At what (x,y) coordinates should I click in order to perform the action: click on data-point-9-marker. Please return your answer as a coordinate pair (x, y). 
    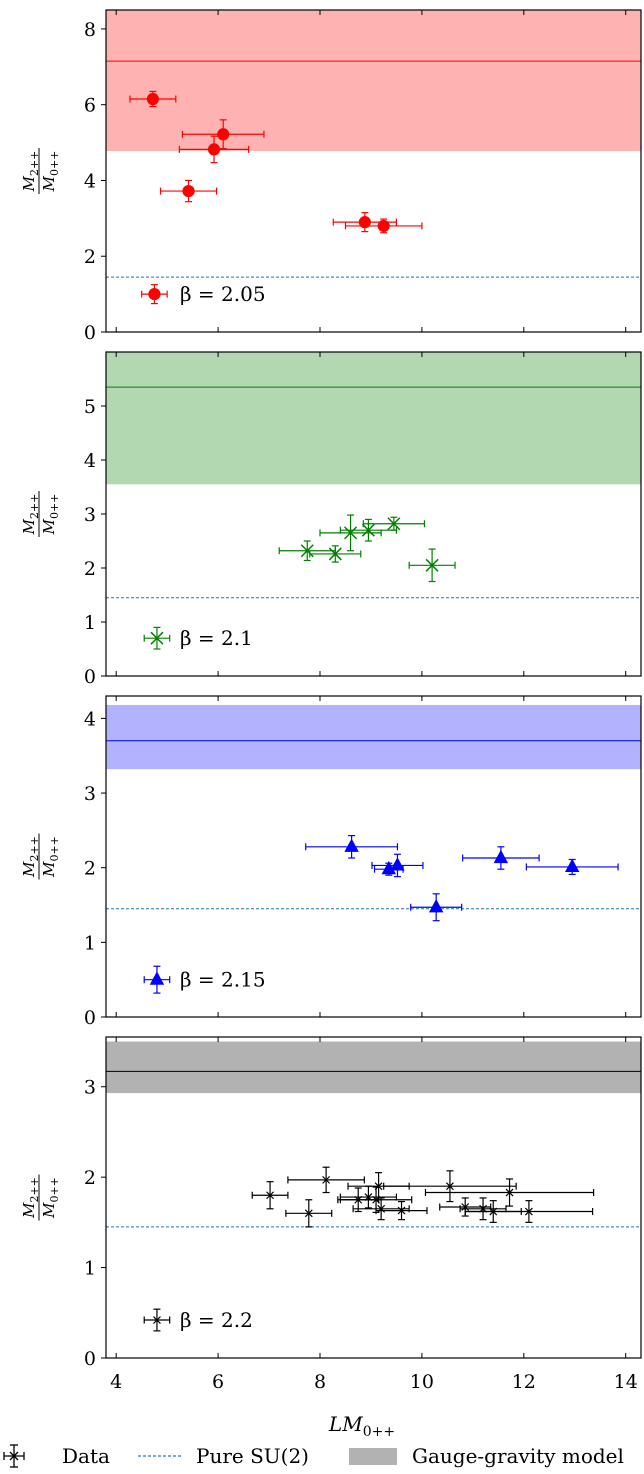
    Looking at the image, I should click on (401, 1210).